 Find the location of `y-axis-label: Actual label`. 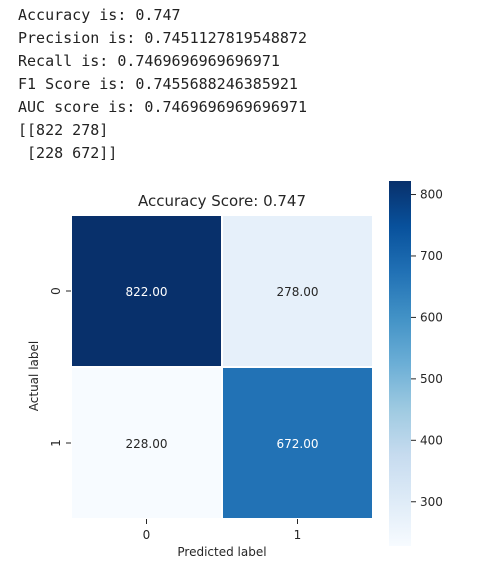

y-axis-label: Actual label is located at coordinates (34, 376).